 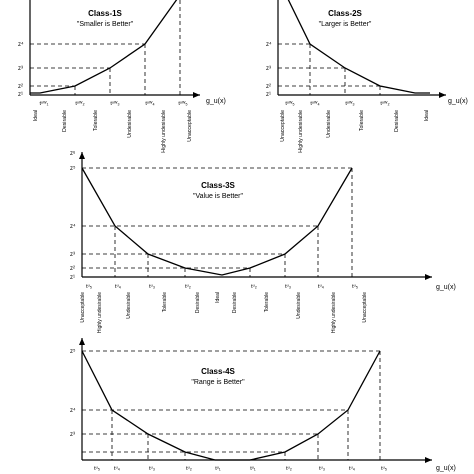 I want to click on panel-title: Class-2S, so click(x=345, y=13).